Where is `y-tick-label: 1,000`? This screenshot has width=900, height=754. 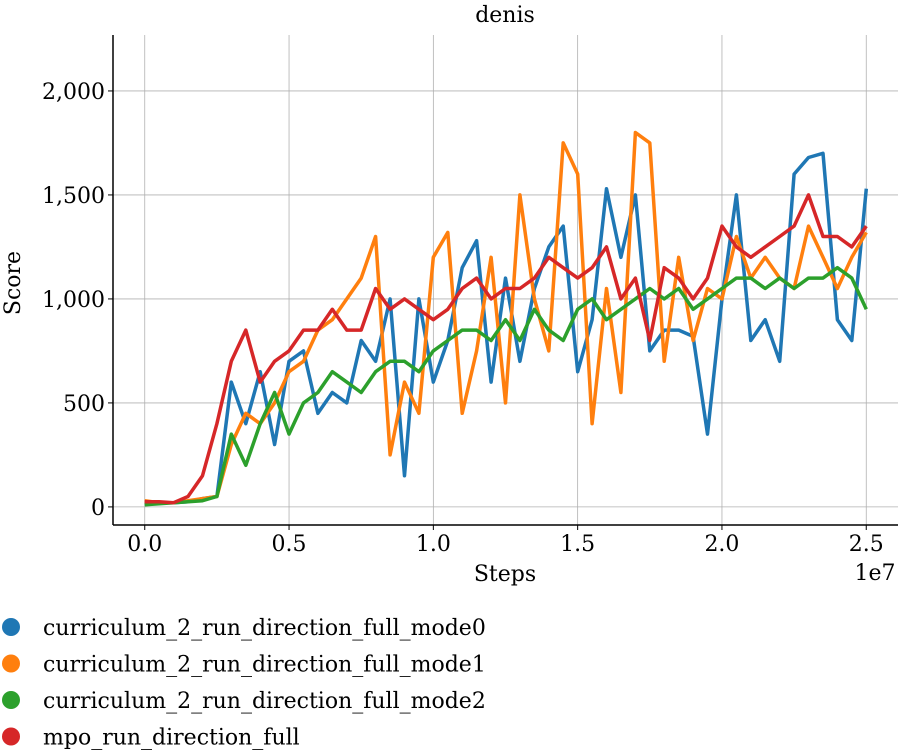
y-tick-label: 1,000 is located at coordinates (73, 300).